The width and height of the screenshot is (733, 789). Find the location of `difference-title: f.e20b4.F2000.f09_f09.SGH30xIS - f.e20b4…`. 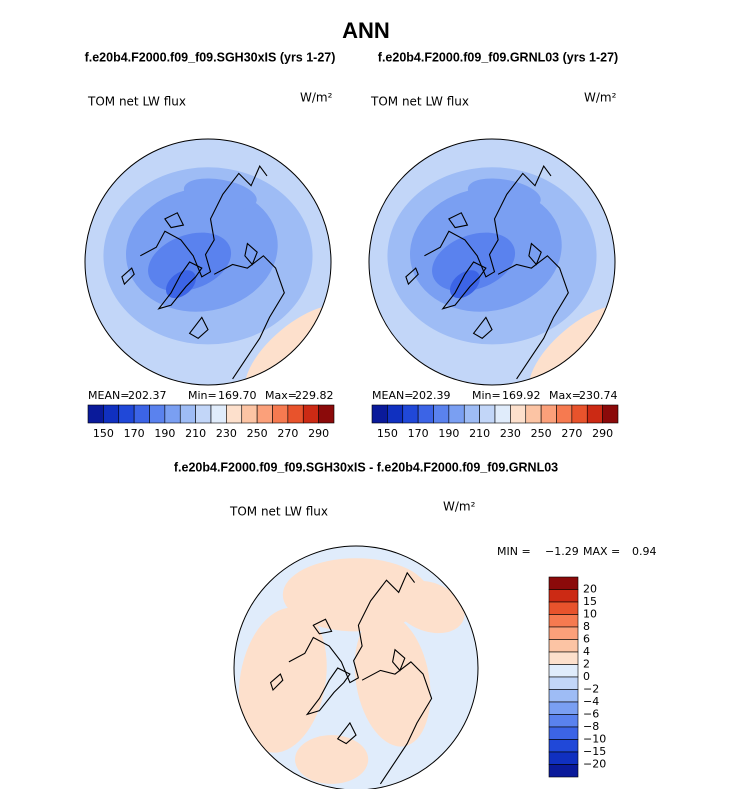

difference-title: f.e20b4.F2000.f09_f09.SGH30xIS - f.e20b4… is located at coordinates (366, 467).